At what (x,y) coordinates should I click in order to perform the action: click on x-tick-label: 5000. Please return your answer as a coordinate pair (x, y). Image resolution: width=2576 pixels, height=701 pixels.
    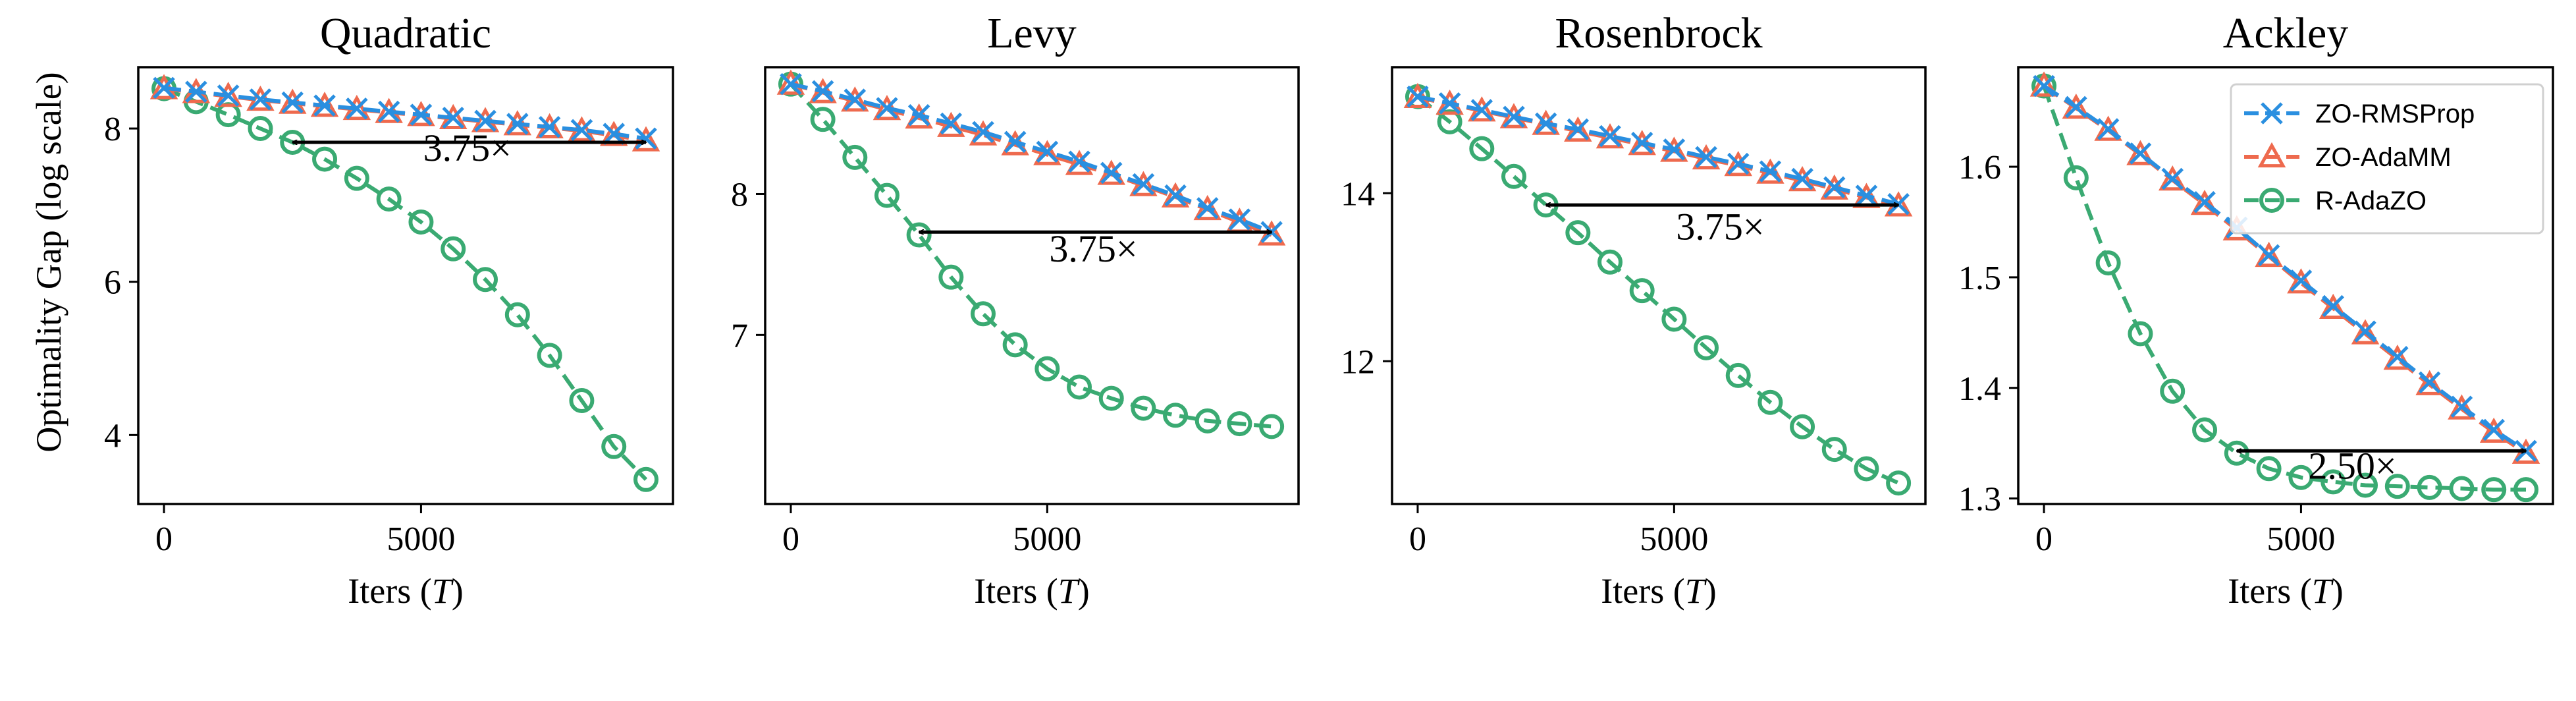
    Looking at the image, I should click on (1047, 539).